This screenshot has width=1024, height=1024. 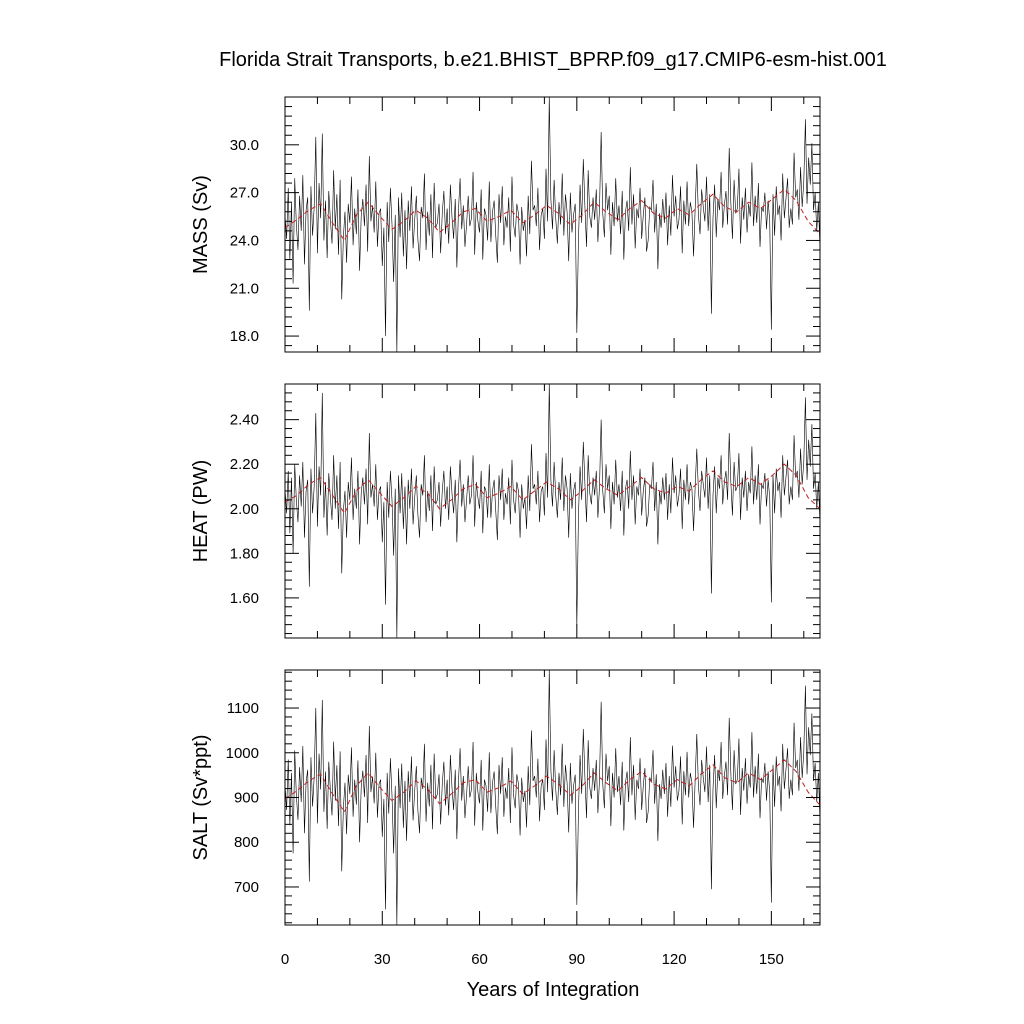 What do you see at coordinates (244, 420) in the screenshot?
I see `heat-ytick-label: 2.40` at bounding box center [244, 420].